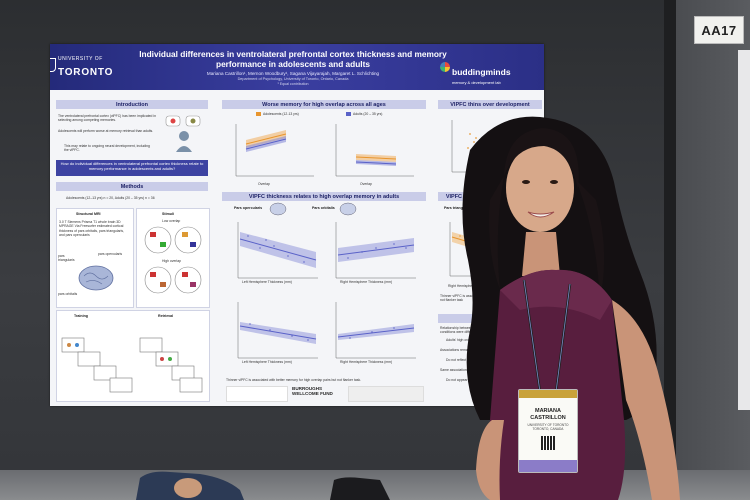 This screenshot has height=500, width=750. I want to click on poster-contribution: ¹ Equal contribution, so click(293, 84).